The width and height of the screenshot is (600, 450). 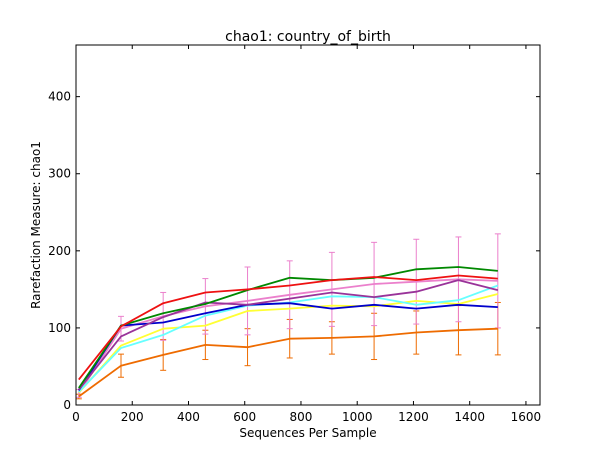 What do you see at coordinates (132, 417) in the screenshot?
I see `x-tick-label: 200` at bounding box center [132, 417].